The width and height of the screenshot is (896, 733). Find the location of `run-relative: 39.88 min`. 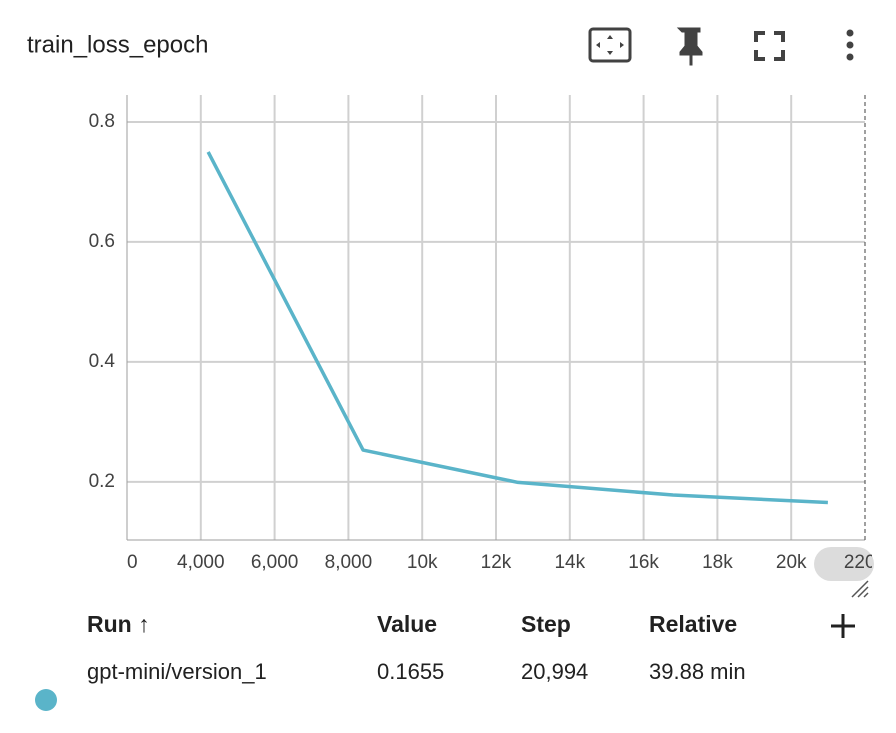

run-relative: 39.88 min is located at coordinates (697, 671).